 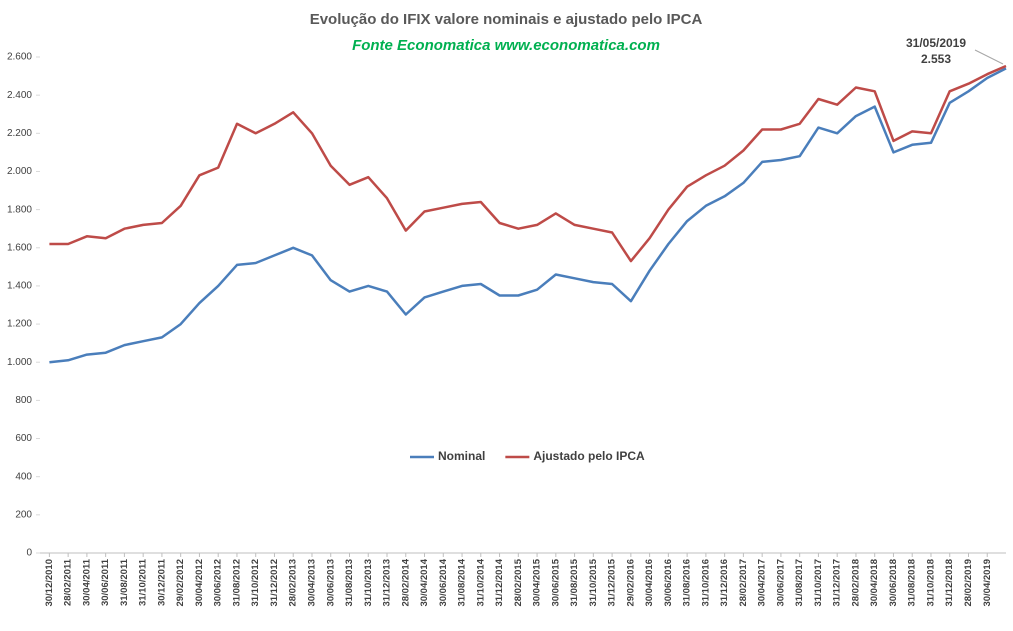 I want to click on y-tick-label: 1.600, so click(x=19, y=247).